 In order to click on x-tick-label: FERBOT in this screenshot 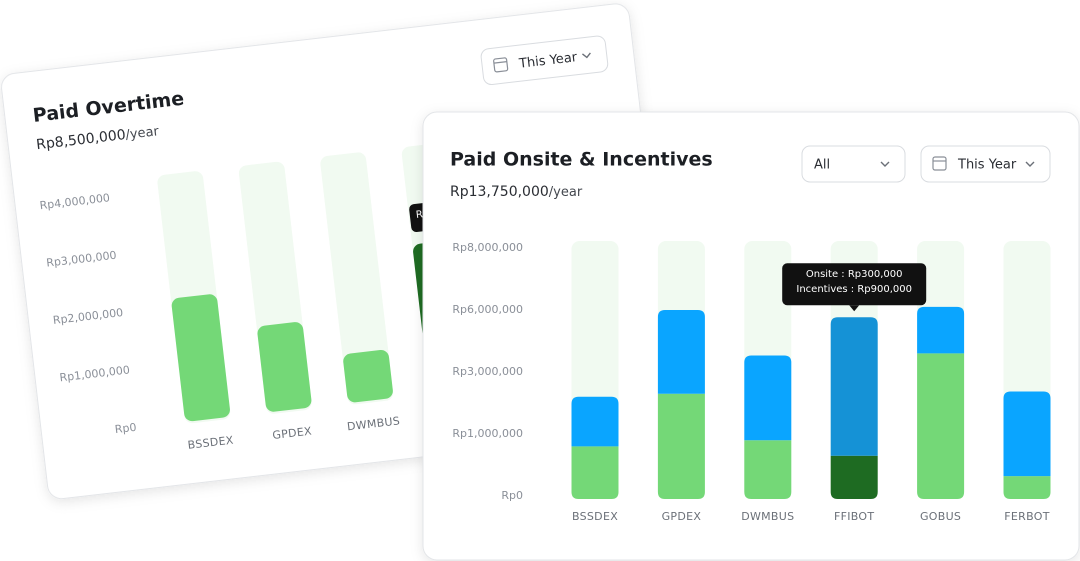, I will do `click(1026, 516)`.